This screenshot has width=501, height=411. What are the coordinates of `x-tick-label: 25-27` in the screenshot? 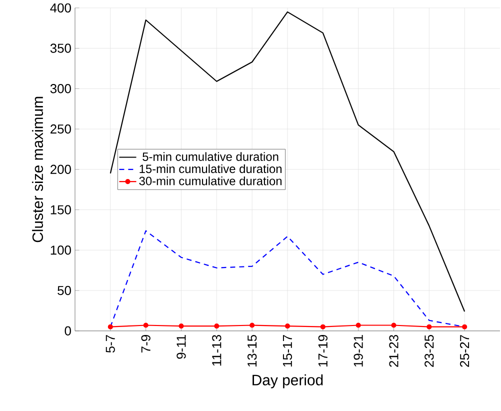 It's located at (465, 351).